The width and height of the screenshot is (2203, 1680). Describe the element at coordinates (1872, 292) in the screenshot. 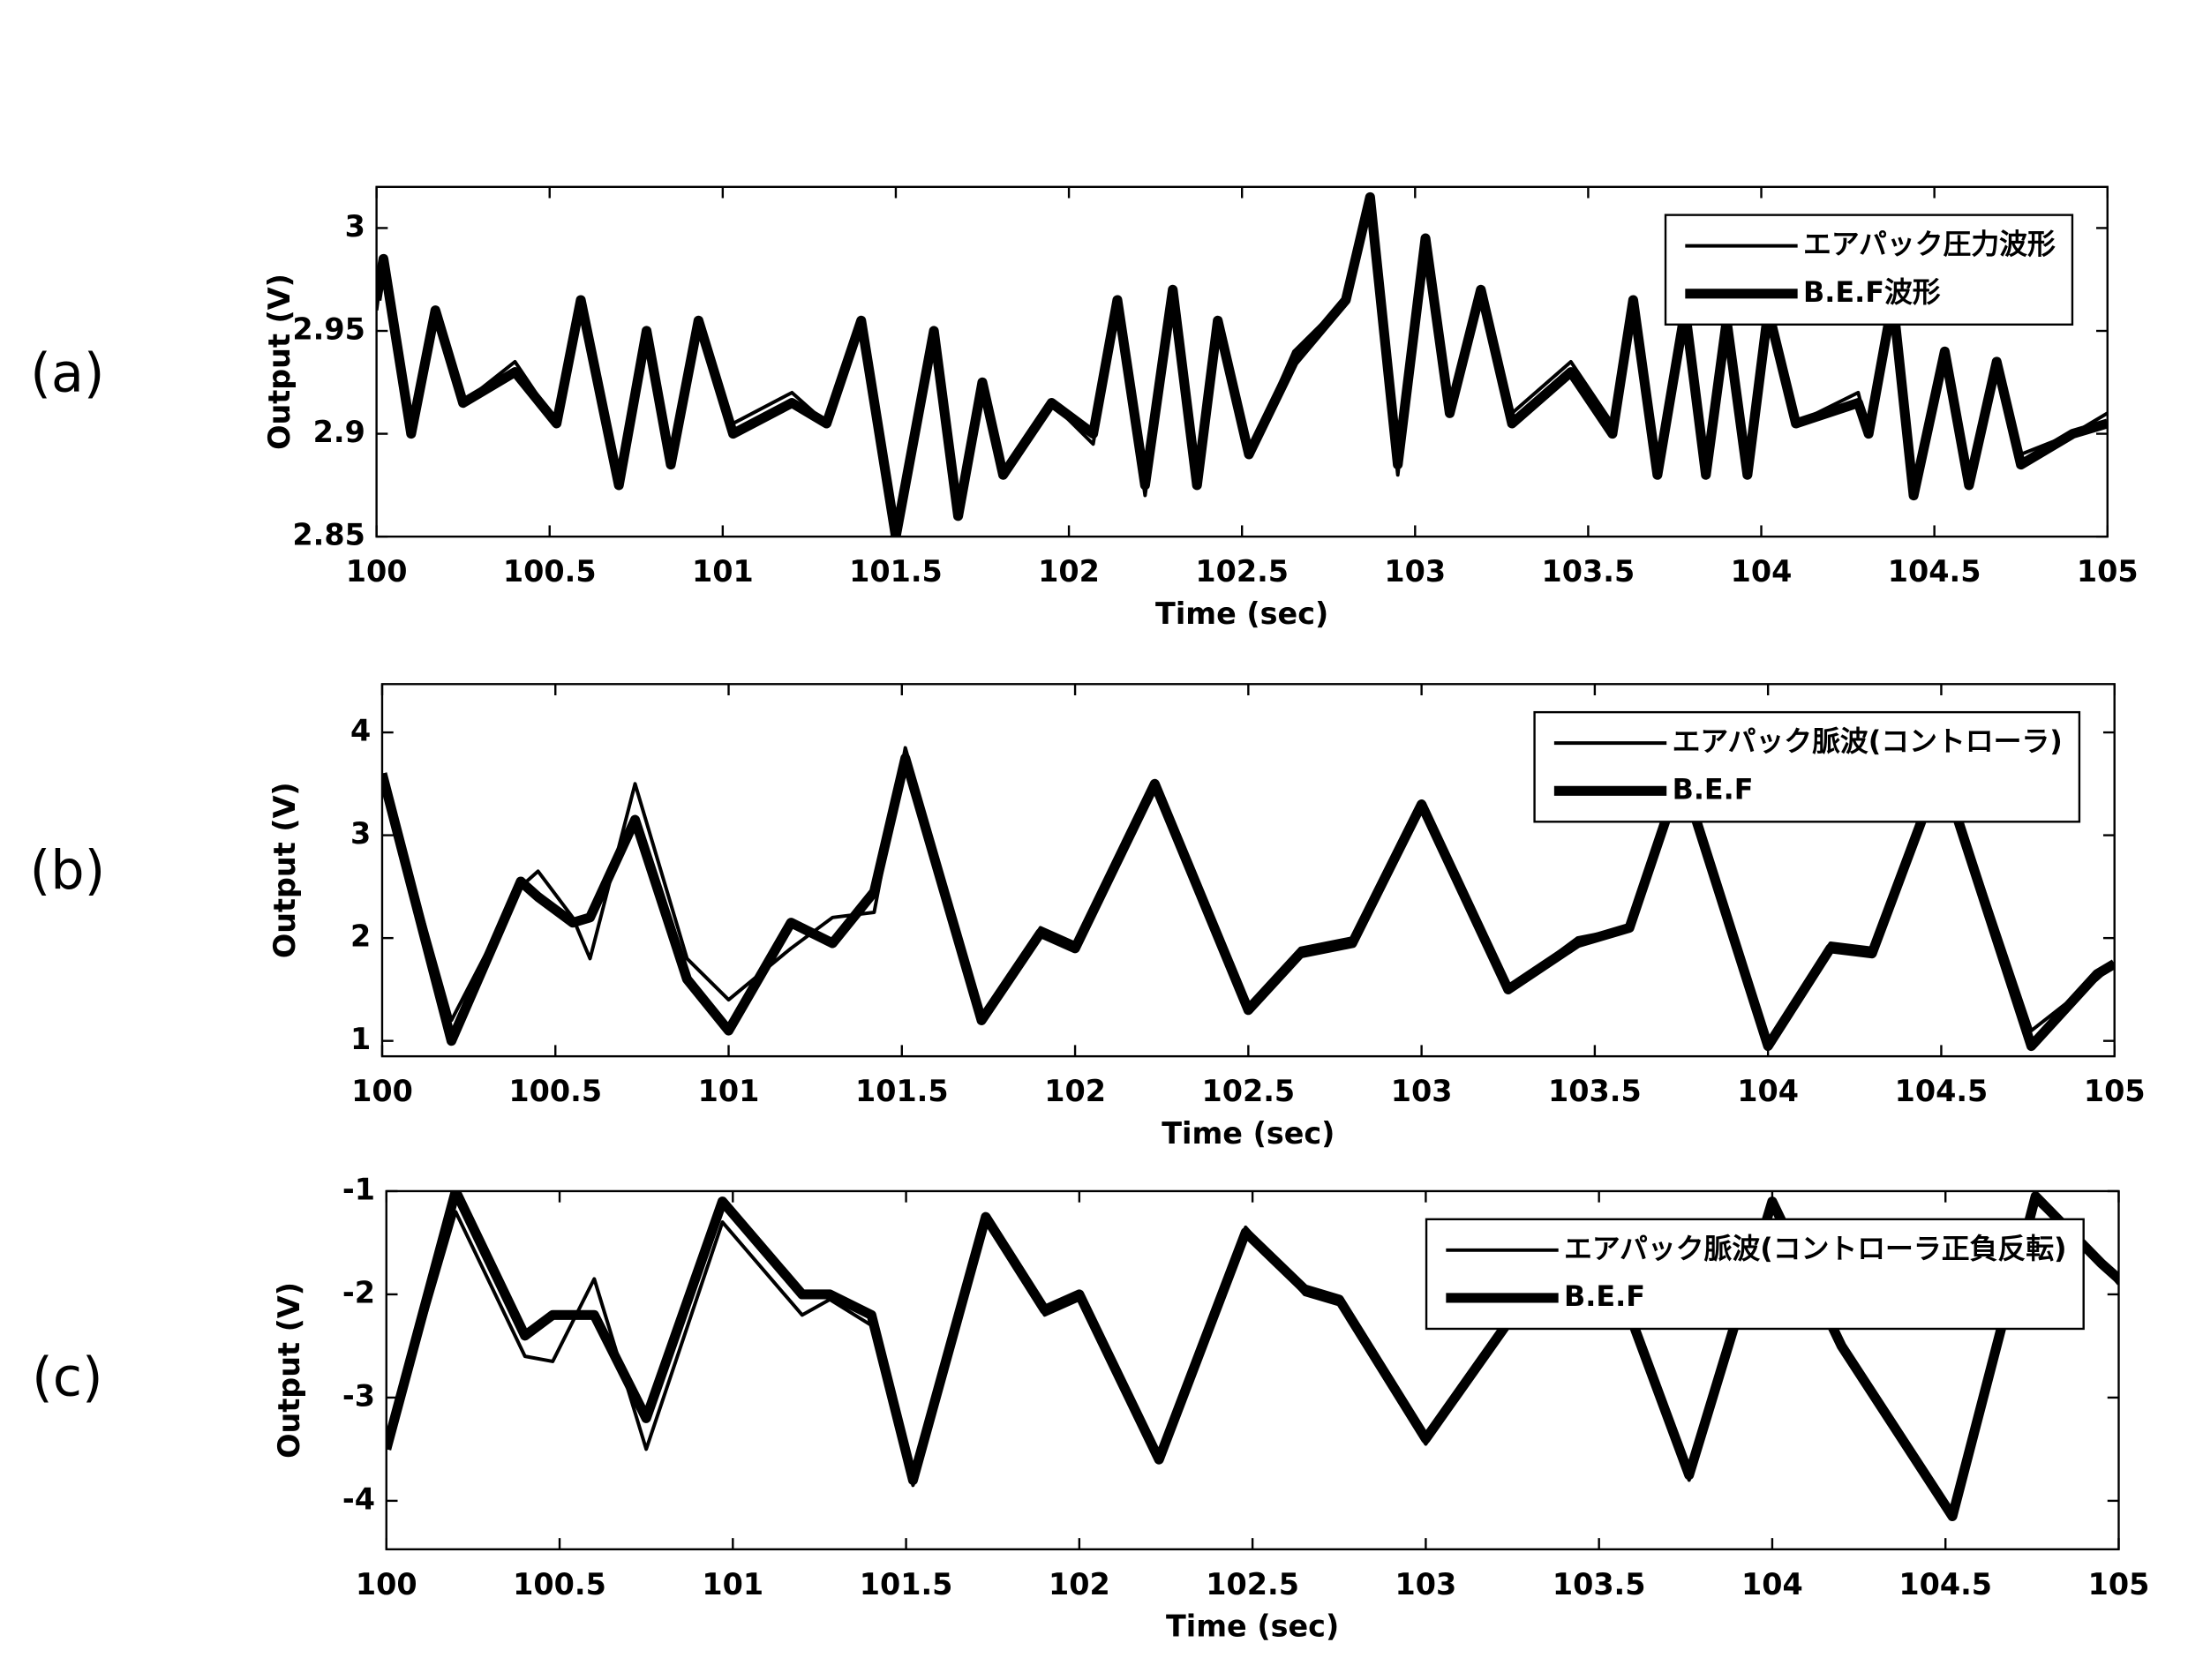

I see `legend-label: B.E.F波形` at that location.